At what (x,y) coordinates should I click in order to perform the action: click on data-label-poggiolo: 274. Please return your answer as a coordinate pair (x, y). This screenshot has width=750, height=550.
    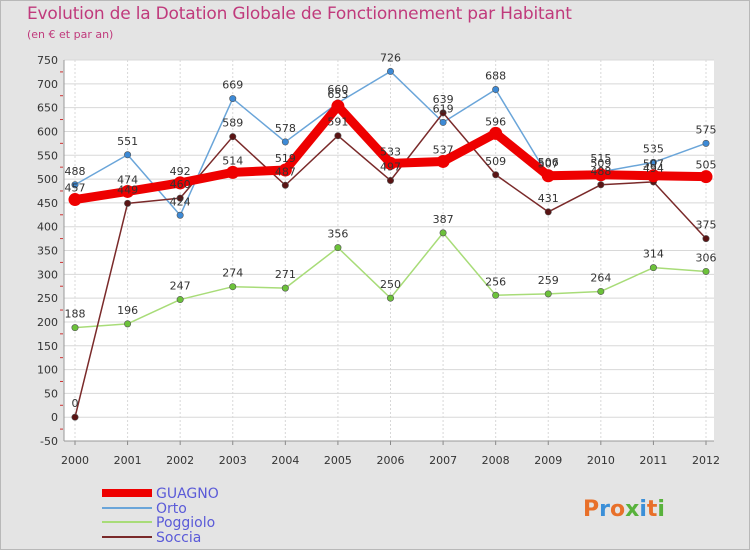
    Looking at the image, I should click on (232, 273).